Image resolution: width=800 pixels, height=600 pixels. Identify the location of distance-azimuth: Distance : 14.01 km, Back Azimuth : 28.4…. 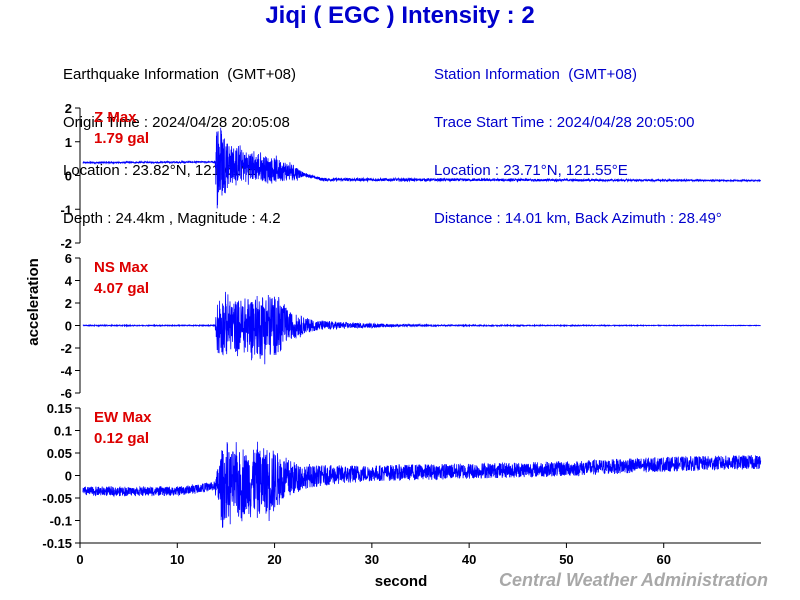
(578, 218).